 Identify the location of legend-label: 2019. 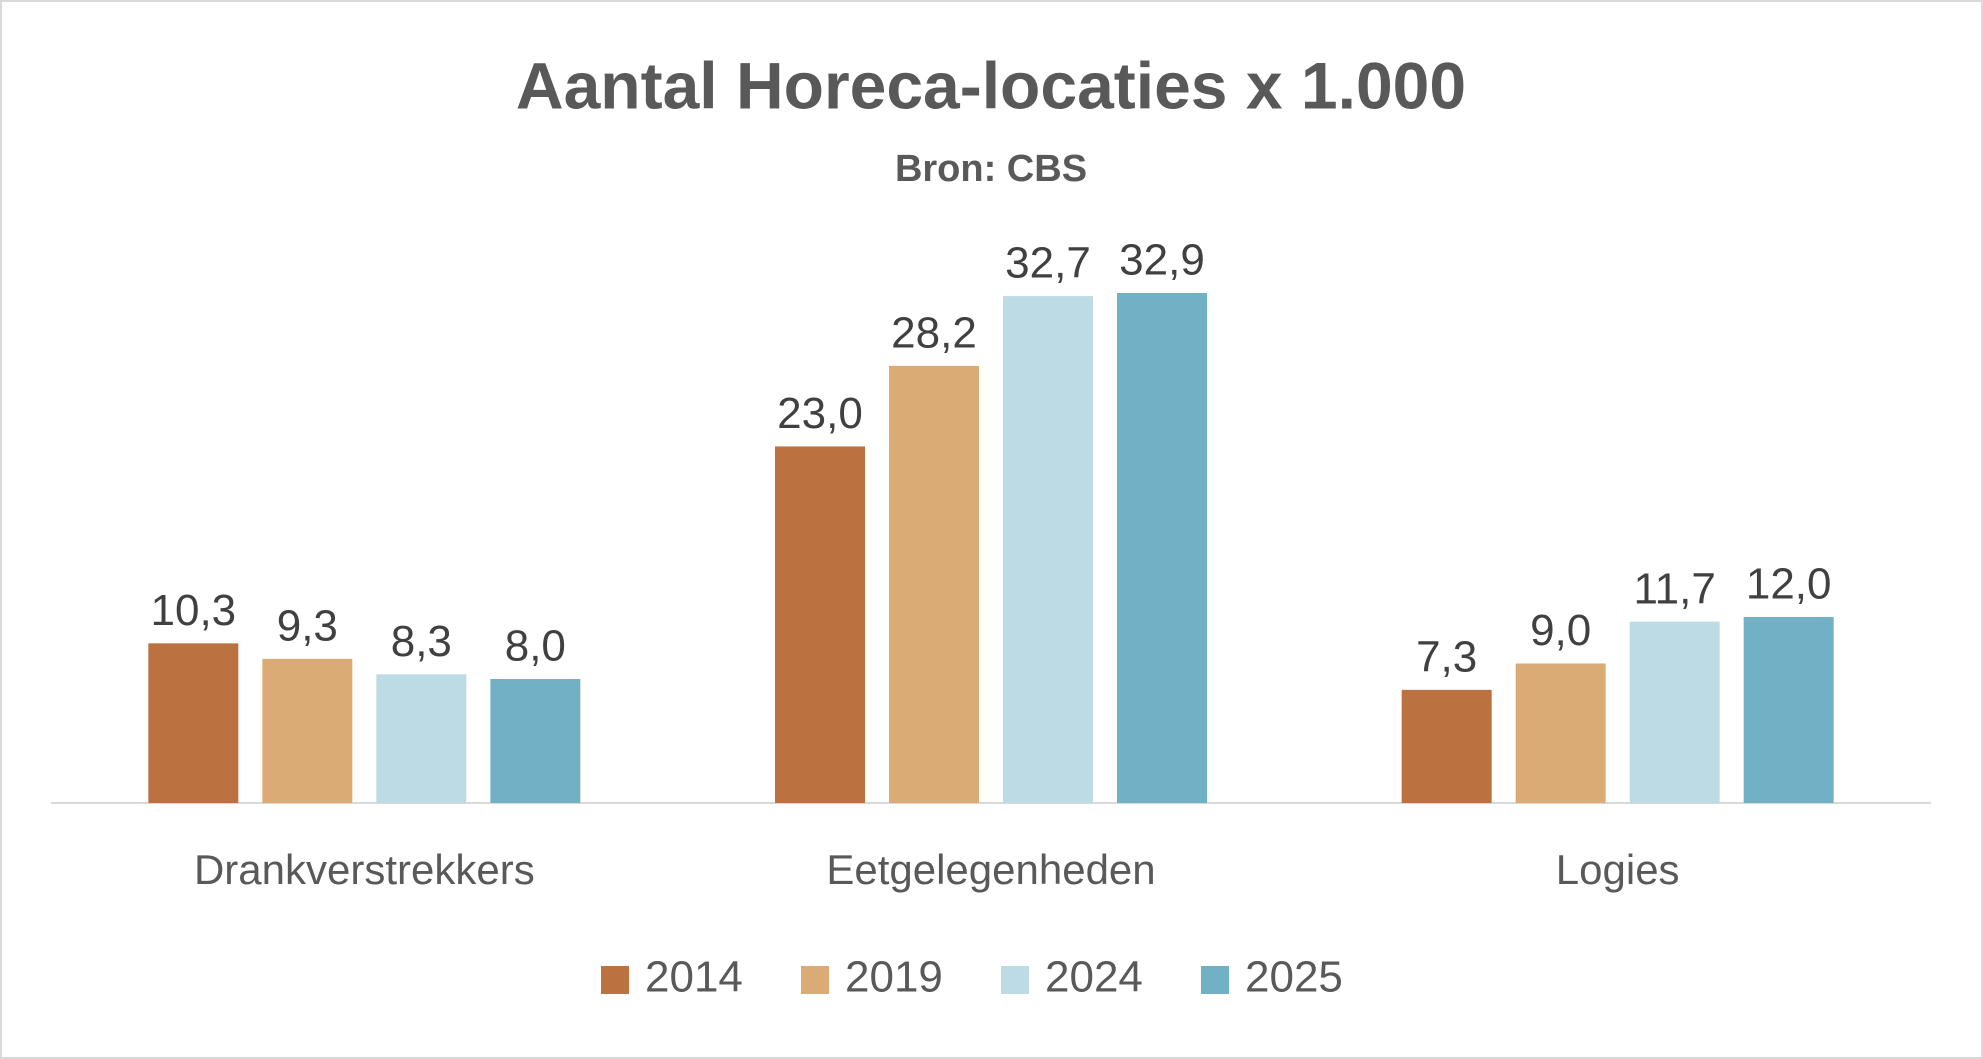
(894, 977).